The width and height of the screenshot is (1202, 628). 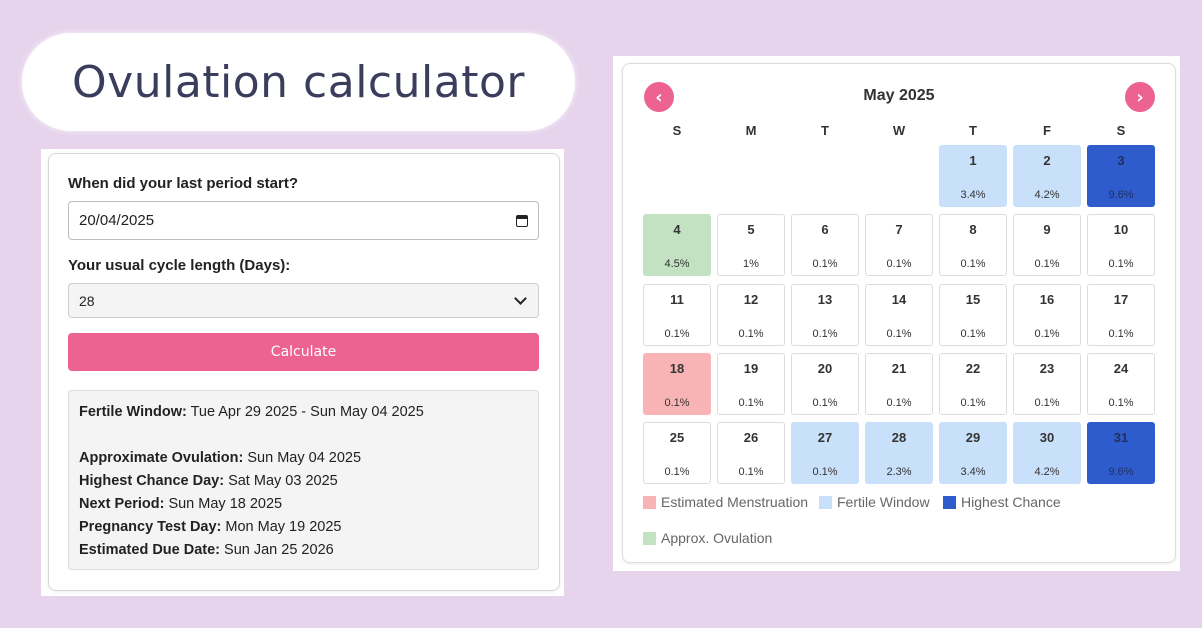 I want to click on day-number: 10, so click(x=1121, y=229).